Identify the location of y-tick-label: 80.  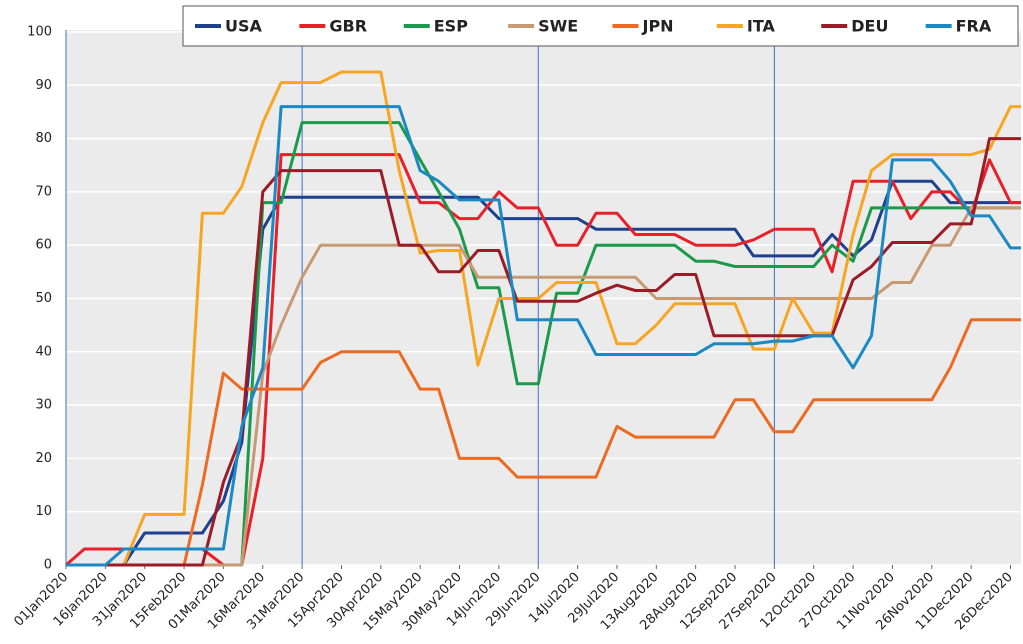
(43, 138).